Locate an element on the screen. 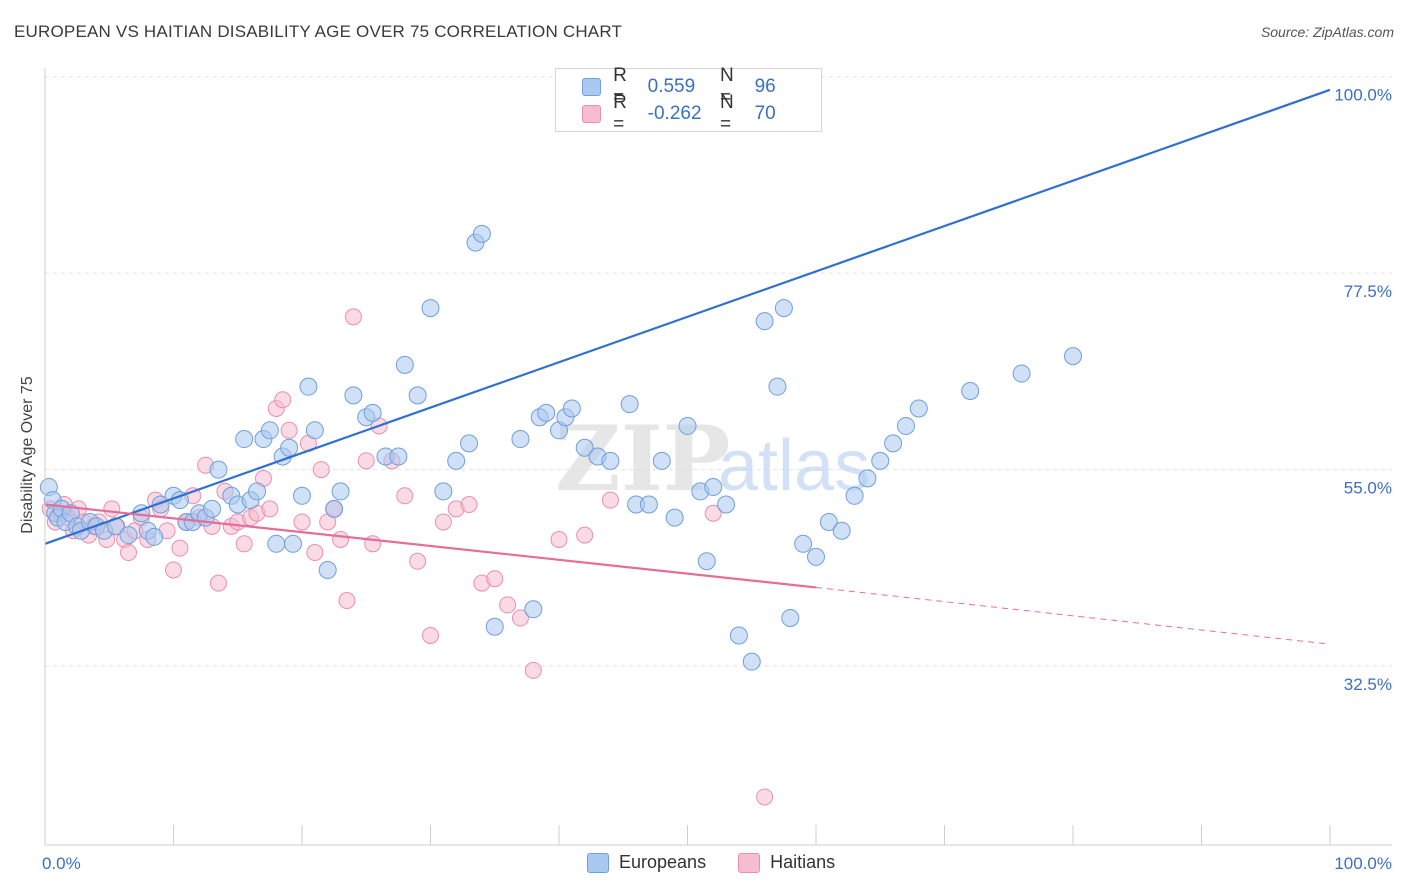 This screenshot has height=892, width=1406. haitians-legend-swatch is located at coordinates (749, 862).